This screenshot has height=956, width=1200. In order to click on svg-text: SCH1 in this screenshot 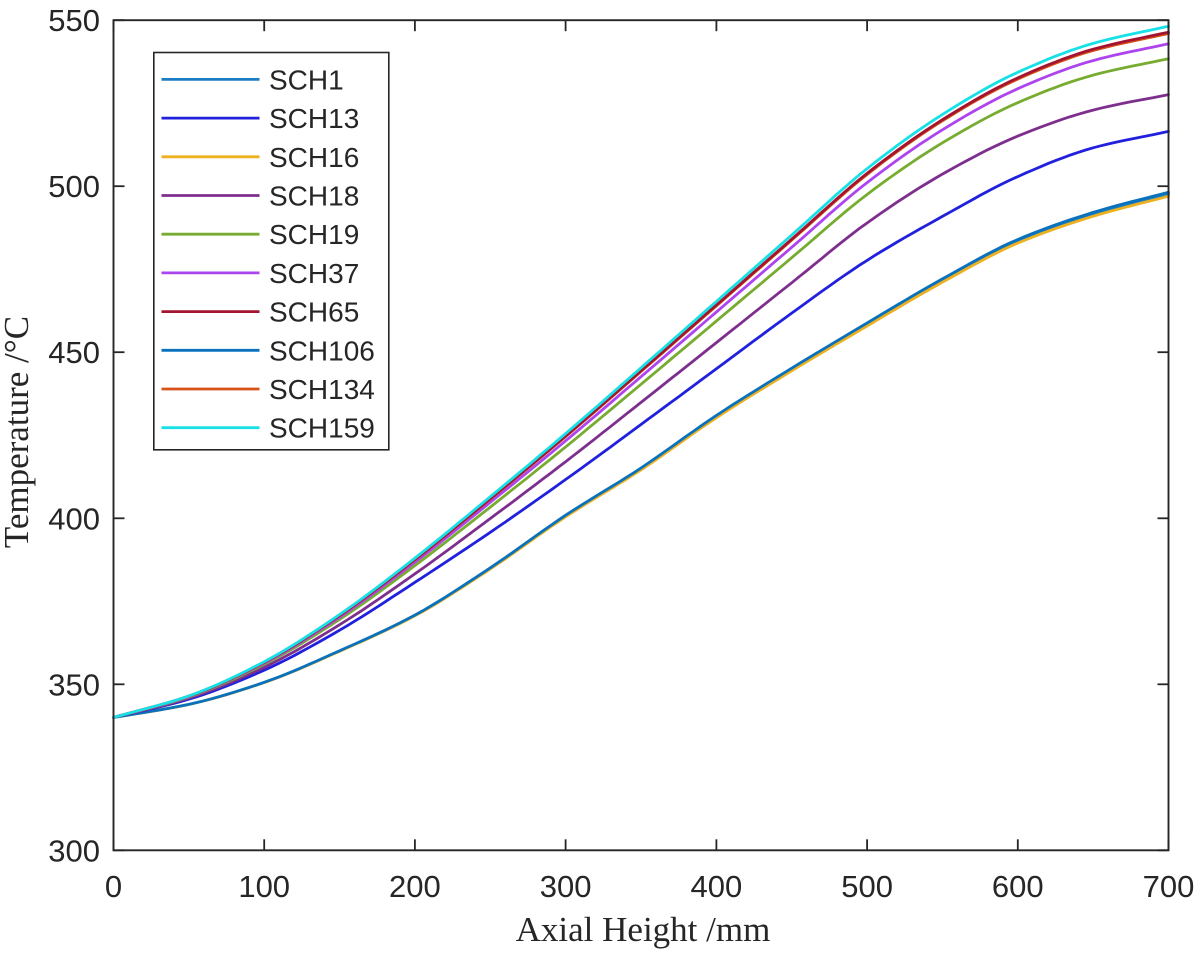, I will do `click(306, 79)`.